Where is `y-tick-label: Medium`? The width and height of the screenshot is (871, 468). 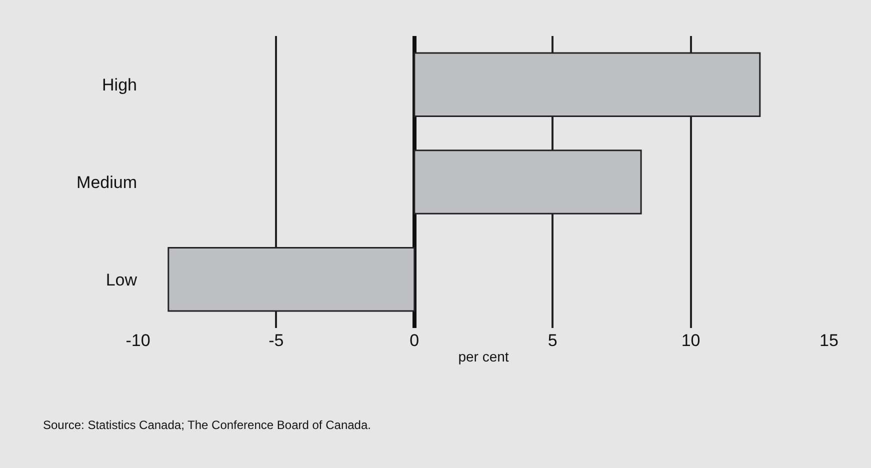
y-tick-label: Medium is located at coordinates (106, 182).